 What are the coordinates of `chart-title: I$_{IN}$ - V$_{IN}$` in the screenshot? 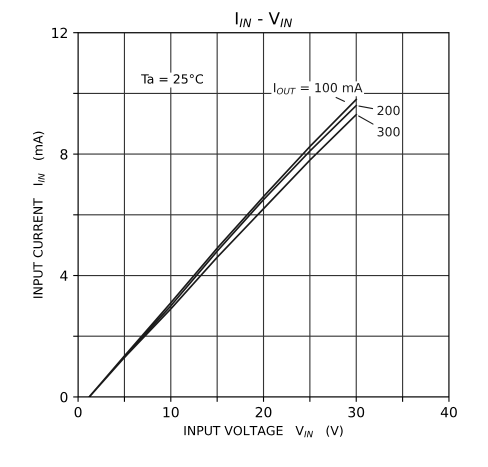 It's located at (264, 20).